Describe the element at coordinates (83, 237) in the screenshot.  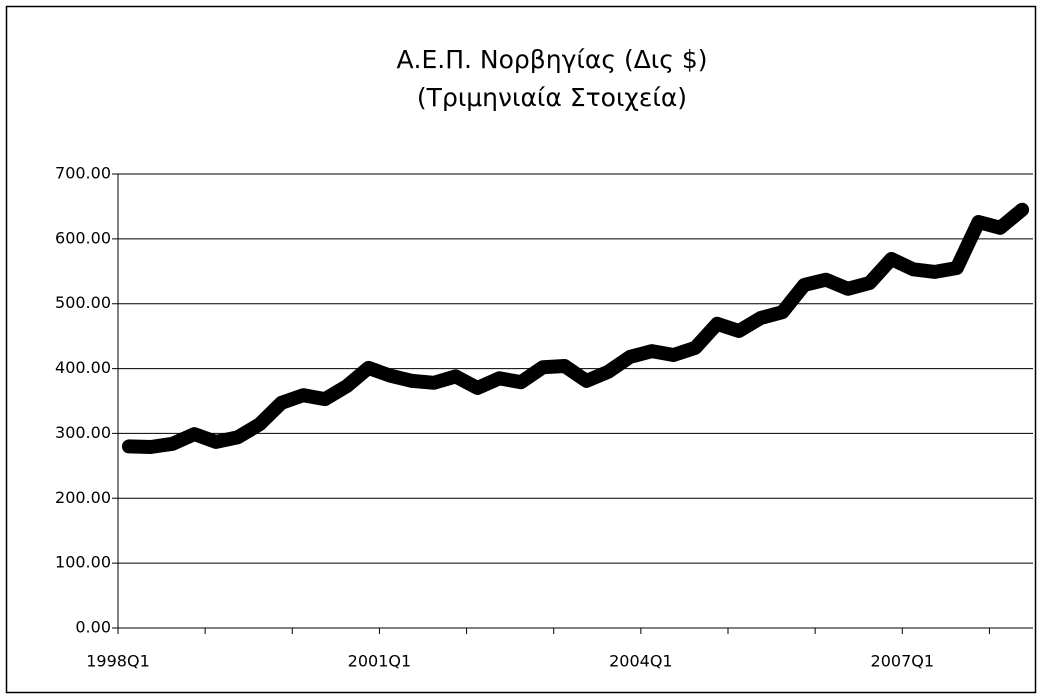
I see `y-tick-label: 600.00` at that location.